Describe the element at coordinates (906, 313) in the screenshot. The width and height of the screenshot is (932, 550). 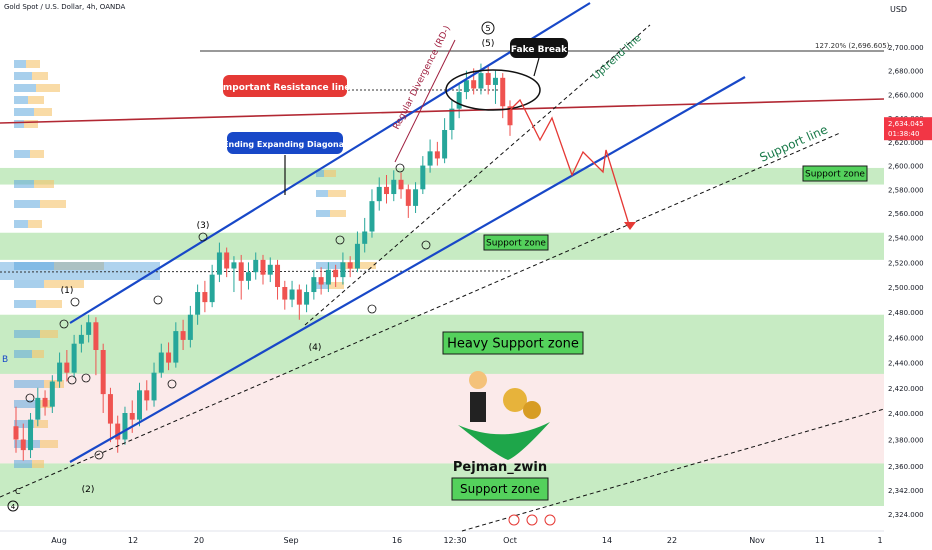
I see `y-tick-11: 2,480.000` at that location.